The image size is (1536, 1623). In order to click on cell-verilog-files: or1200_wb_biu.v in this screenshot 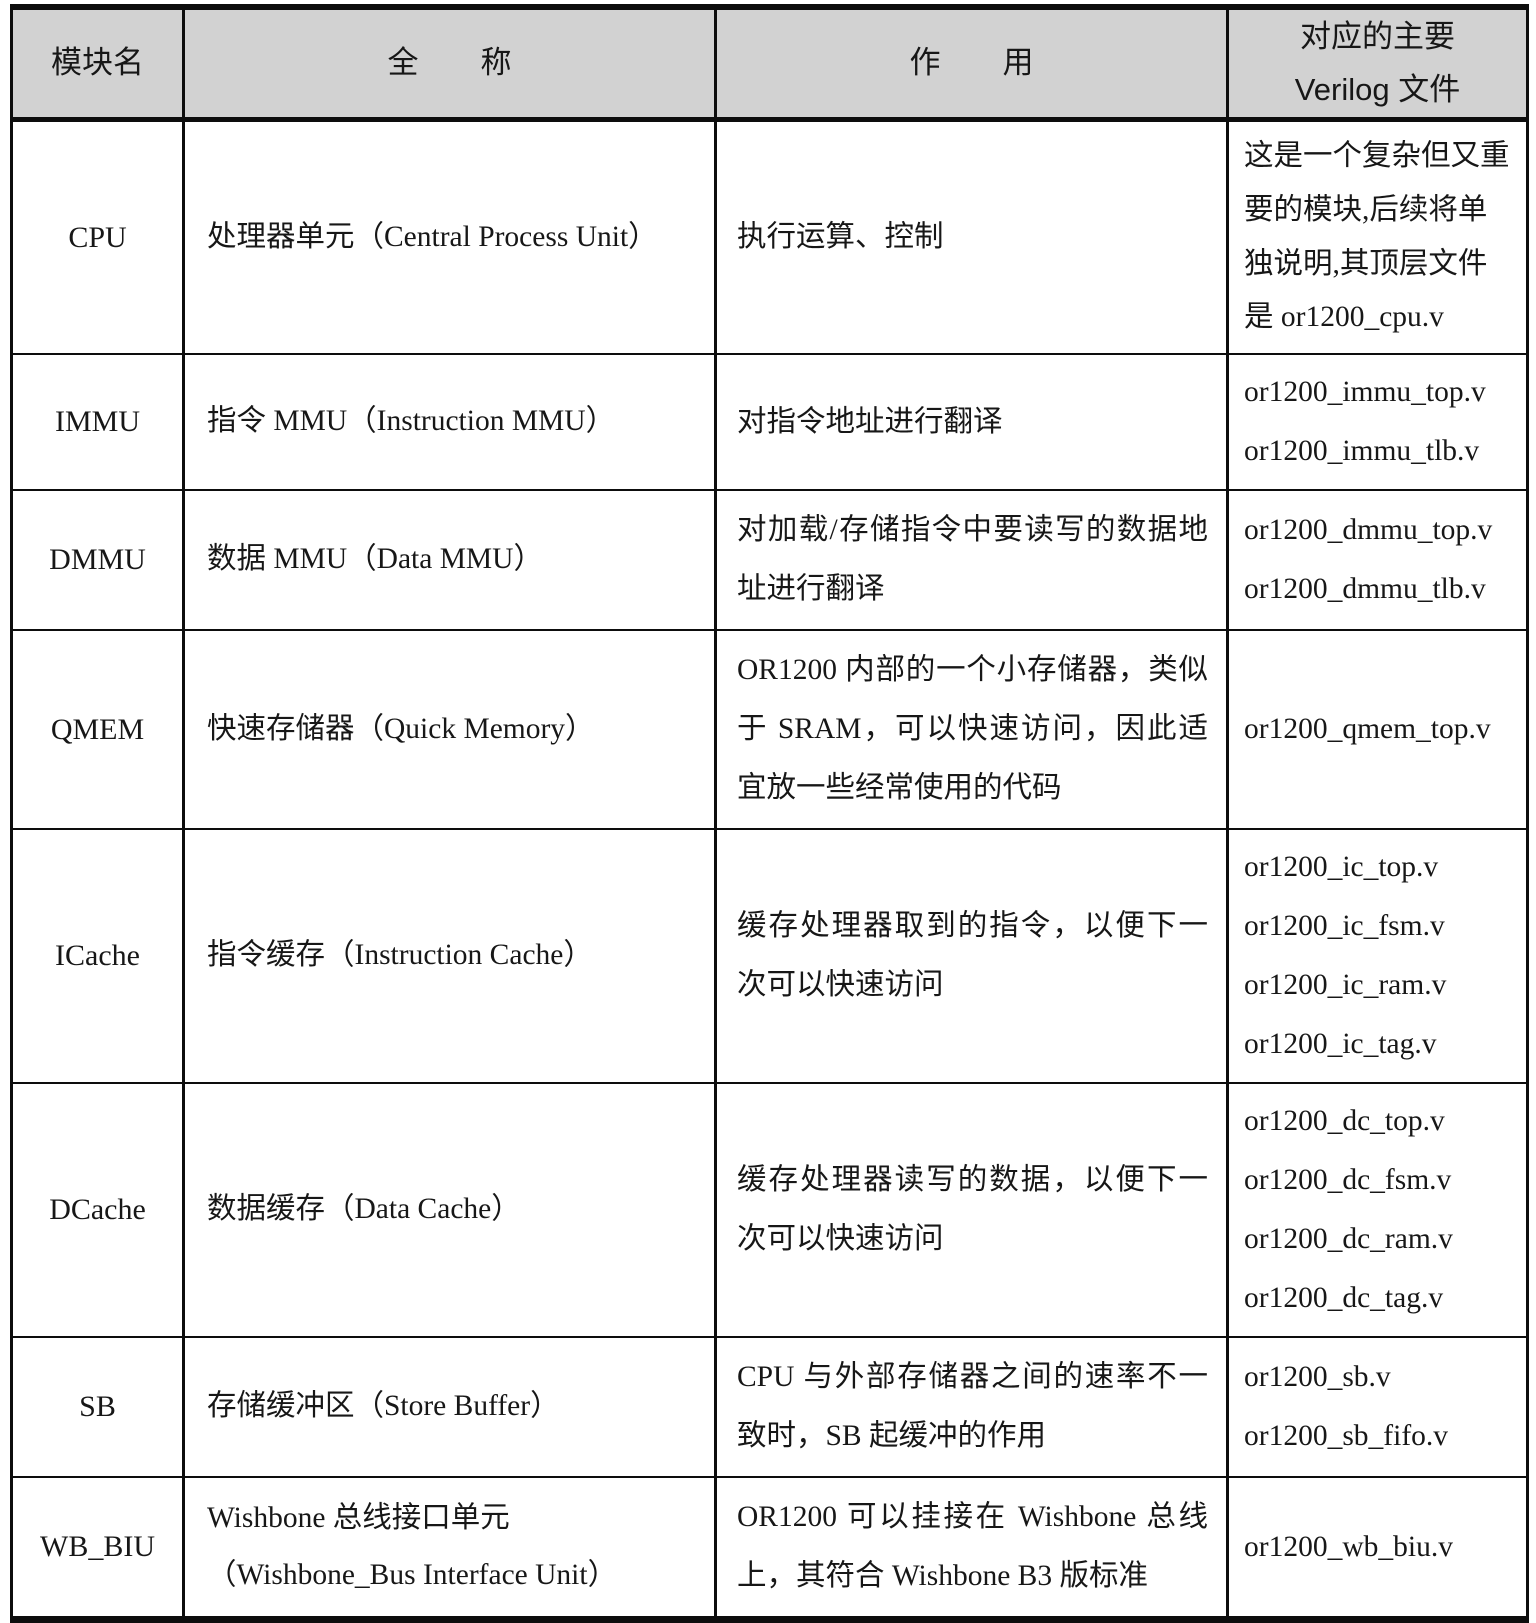, I will do `click(1377, 1548)`.